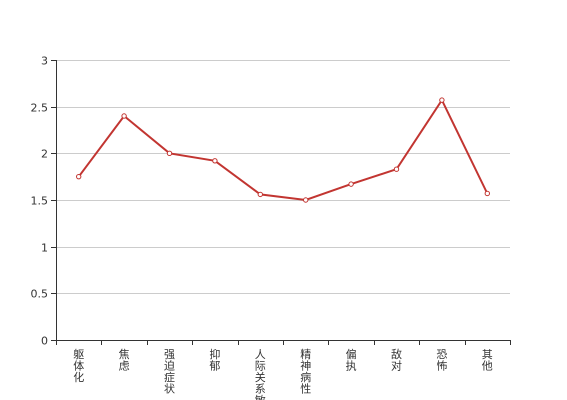  I want to click on y-axis: 0 0.5 1 1.5 2 2.5 3, so click(44, 201).